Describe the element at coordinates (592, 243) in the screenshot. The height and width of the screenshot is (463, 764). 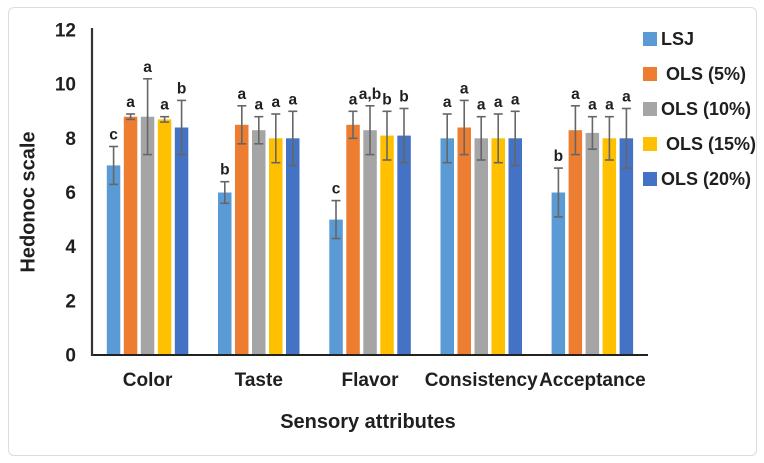
I see `bar-ols-10-acceptance` at that location.